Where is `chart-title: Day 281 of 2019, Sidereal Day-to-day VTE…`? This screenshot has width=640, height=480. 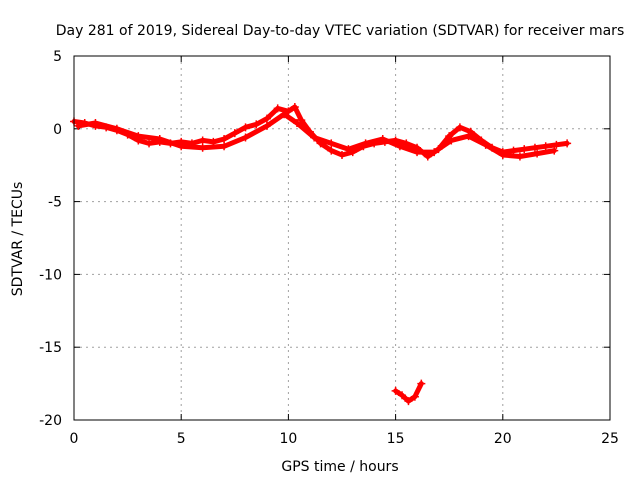
chart-title: Day 281 of 2019, Sidereal Day-to-day VTE… is located at coordinates (340, 31).